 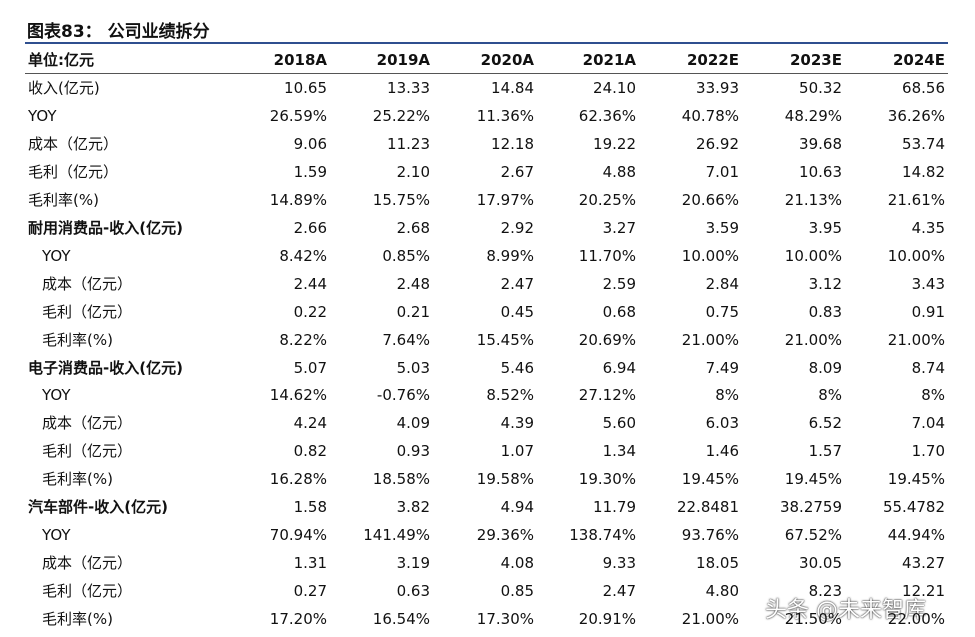 I want to click on cell-value: 3.82, so click(x=413, y=507).